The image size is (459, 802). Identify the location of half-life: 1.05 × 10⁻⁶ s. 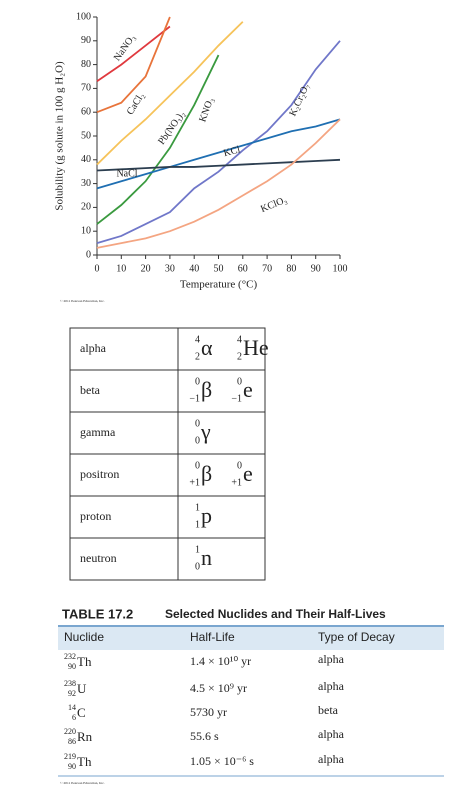
(222, 761).